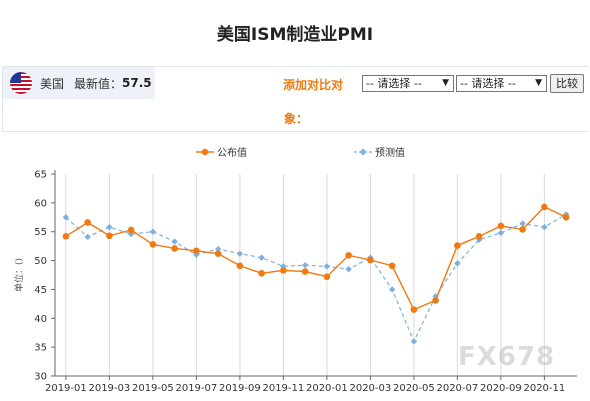 This screenshot has height=401, width=590. Describe the element at coordinates (40, 348) in the screenshot. I see `y-tick-label: 35` at that location.